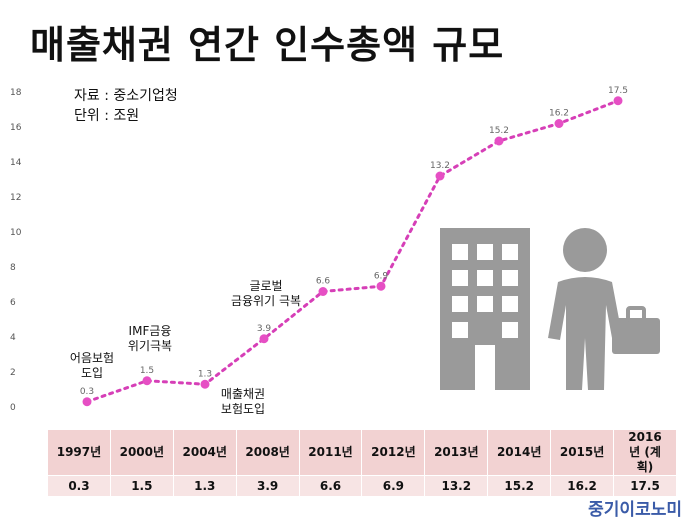 The width and height of the screenshot is (700, 526). Describe the element at coordinates (559, 114) in the screenshot. I see `data-label: 16.2` at that location.